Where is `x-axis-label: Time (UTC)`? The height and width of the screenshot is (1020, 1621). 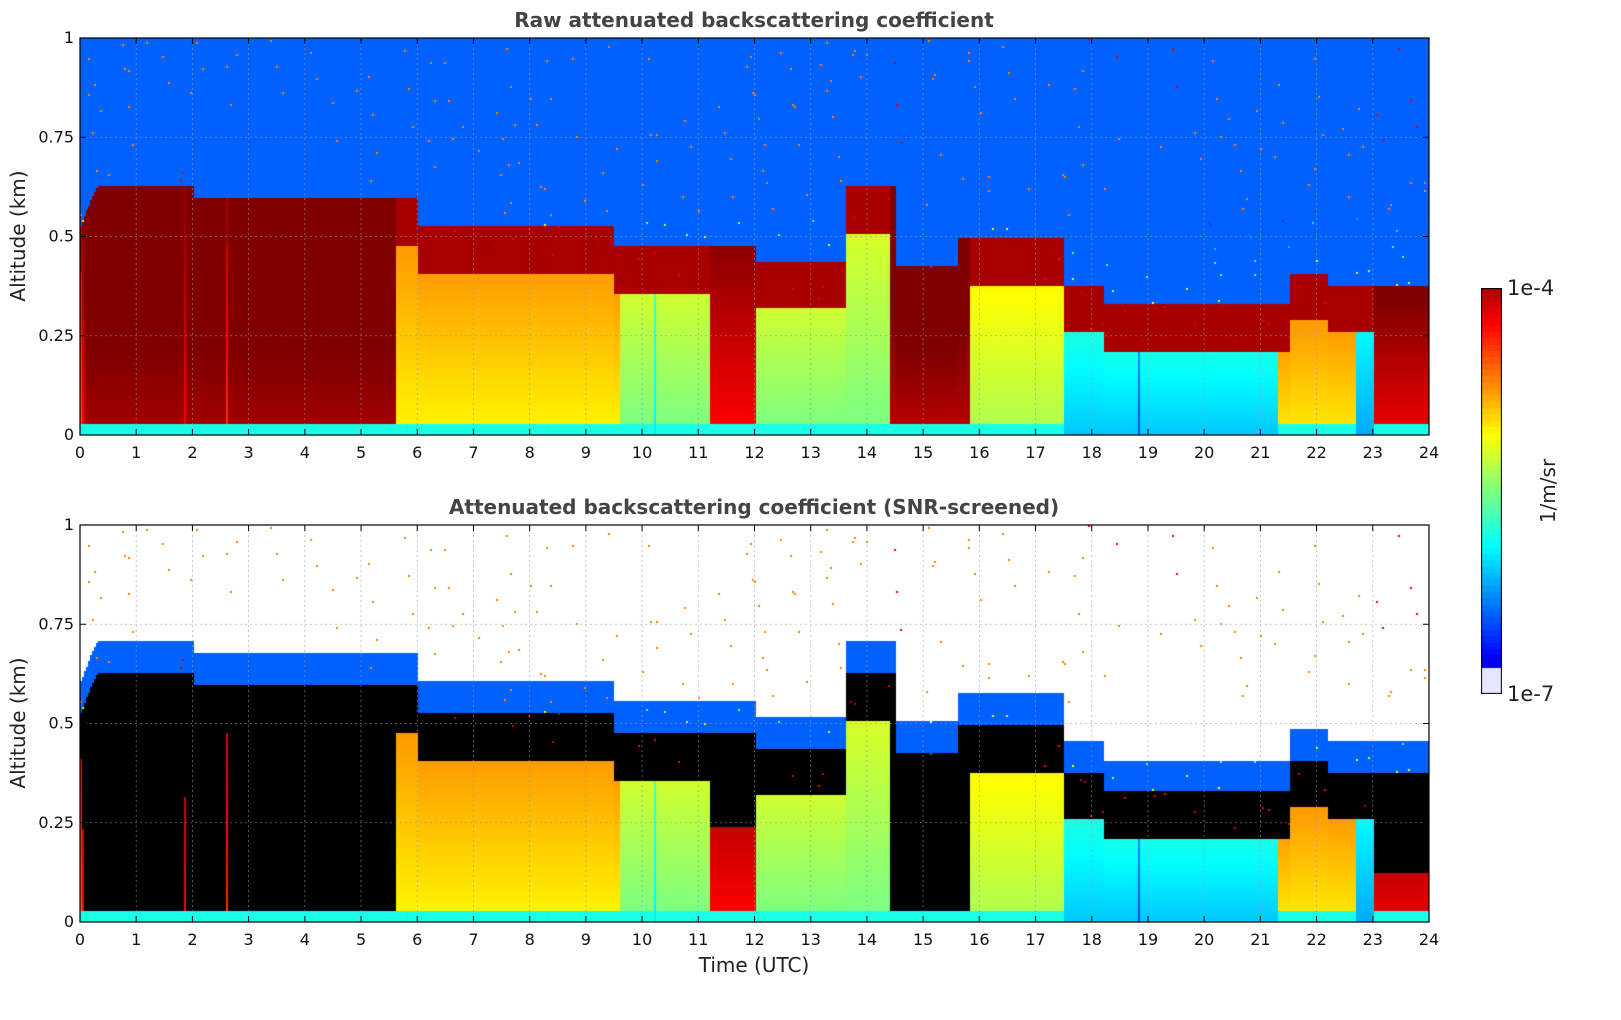 x-axis-label: Time (UTC) is located at coordinates (754, 965).